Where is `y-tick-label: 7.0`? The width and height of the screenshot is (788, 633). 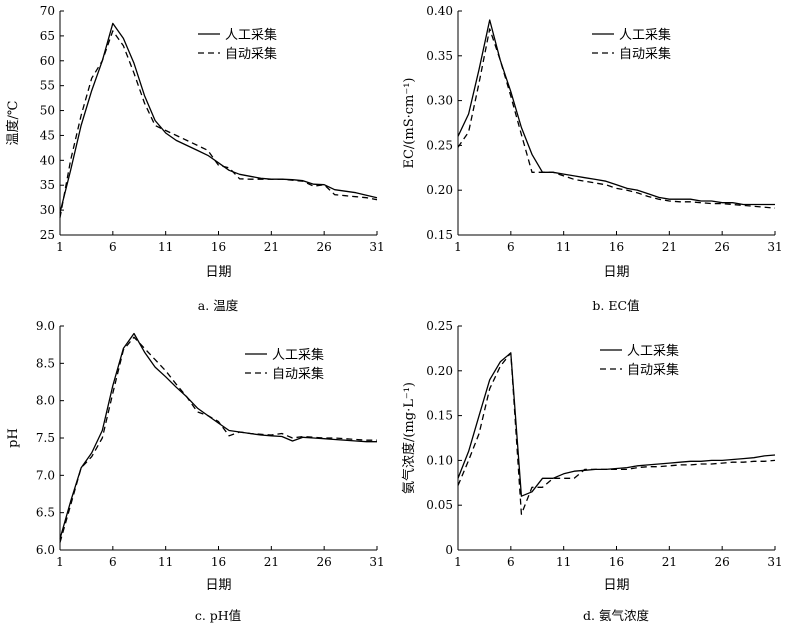
y-tick-label: 7.0 is located at coordinates (45, 475).